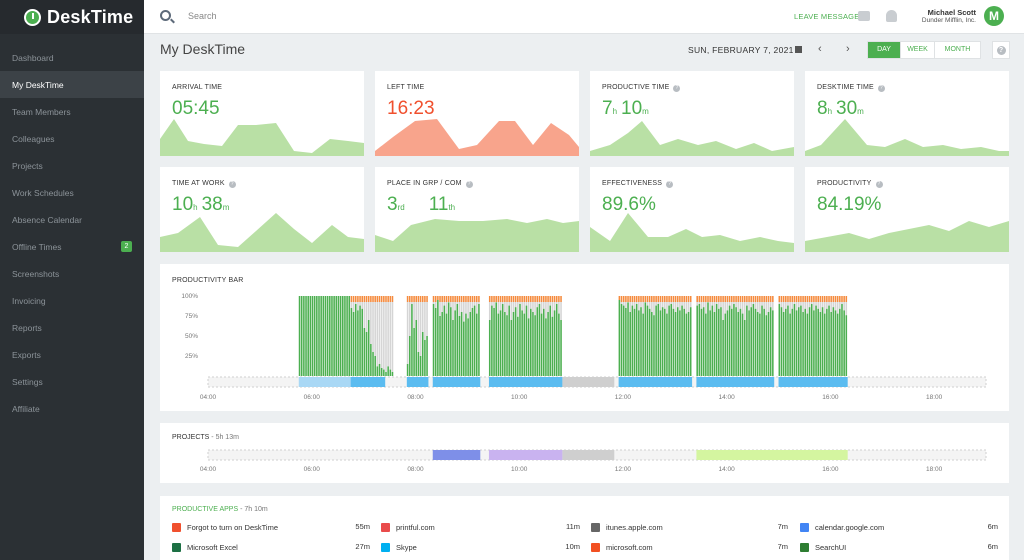  I want to click on app-row: printful.com, so click(408, 527).